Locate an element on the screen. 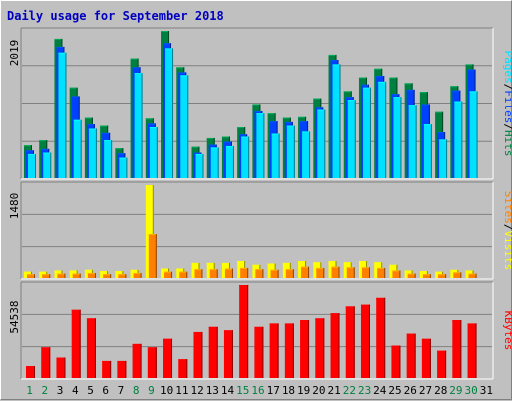 The width and height of the screenshot is (512, 401). bar-pages-8-hilite is located at coordinates (138, 74).